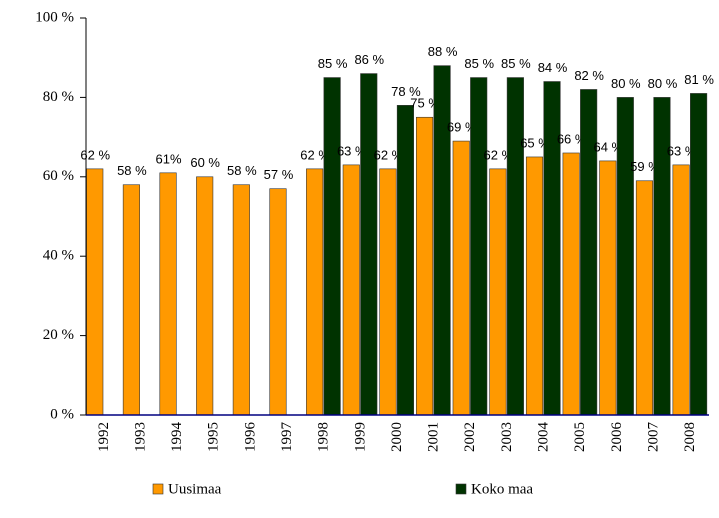 The width and height of the screenshot is (719, 518). What do you see at coordinates (535, 142) in the screenshot?
I see `value-label: 65 %` at bounding box center [535, 142].